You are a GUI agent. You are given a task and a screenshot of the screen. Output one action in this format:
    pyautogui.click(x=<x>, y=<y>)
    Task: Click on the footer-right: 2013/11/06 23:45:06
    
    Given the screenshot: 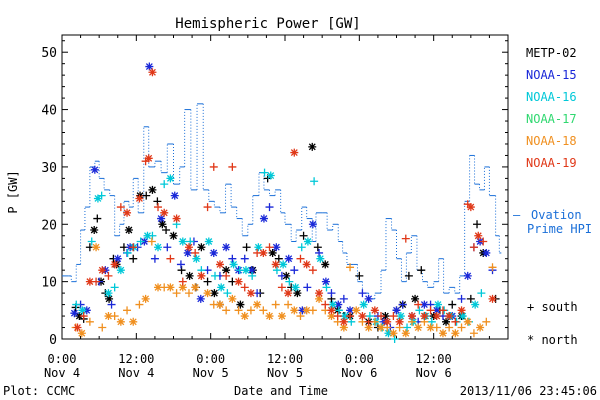 What is the action you would take?
    pyautogui.click(x=528, y=391)
    